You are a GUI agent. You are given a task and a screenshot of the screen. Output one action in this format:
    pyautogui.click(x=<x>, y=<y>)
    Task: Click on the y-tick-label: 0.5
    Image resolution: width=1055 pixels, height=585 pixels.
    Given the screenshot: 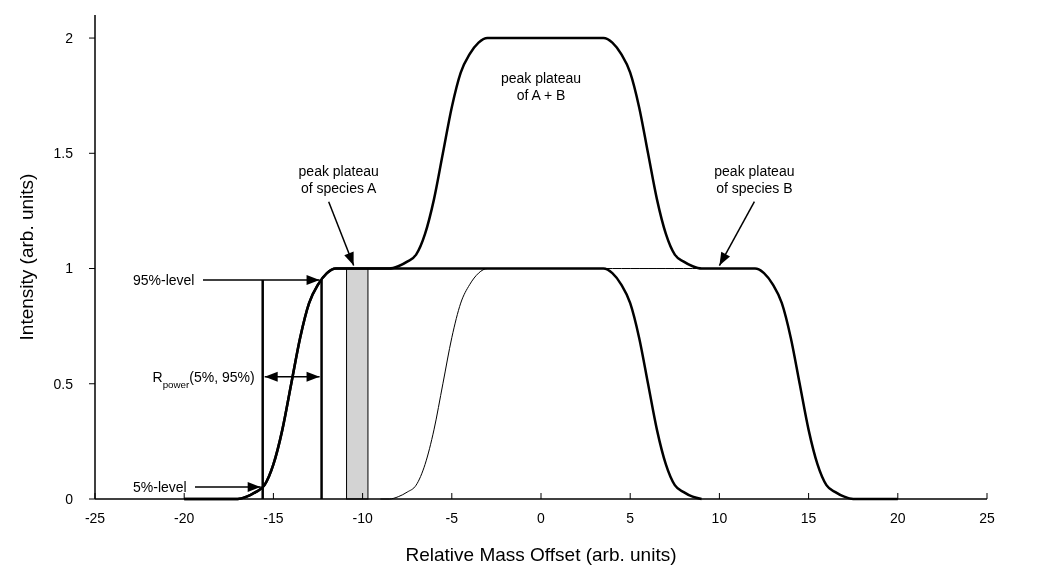 What is the action you would take?
    pyautogui.click(x=63, y=383)
    